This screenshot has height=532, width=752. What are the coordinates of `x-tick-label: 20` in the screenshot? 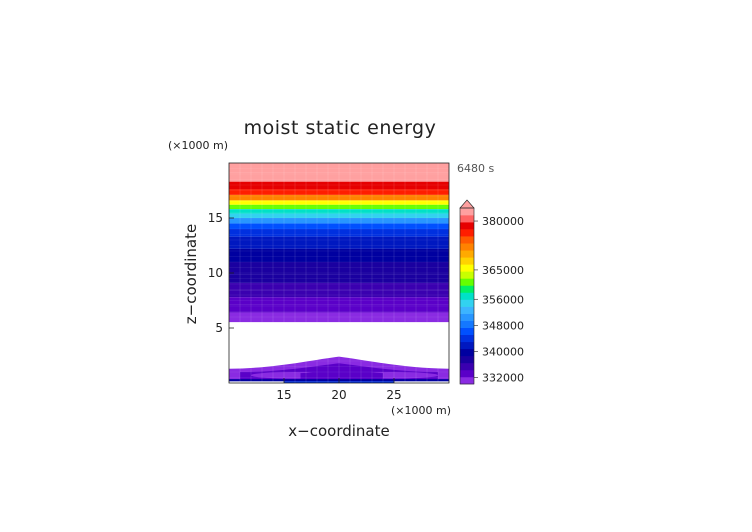 It's located at (338, 395).